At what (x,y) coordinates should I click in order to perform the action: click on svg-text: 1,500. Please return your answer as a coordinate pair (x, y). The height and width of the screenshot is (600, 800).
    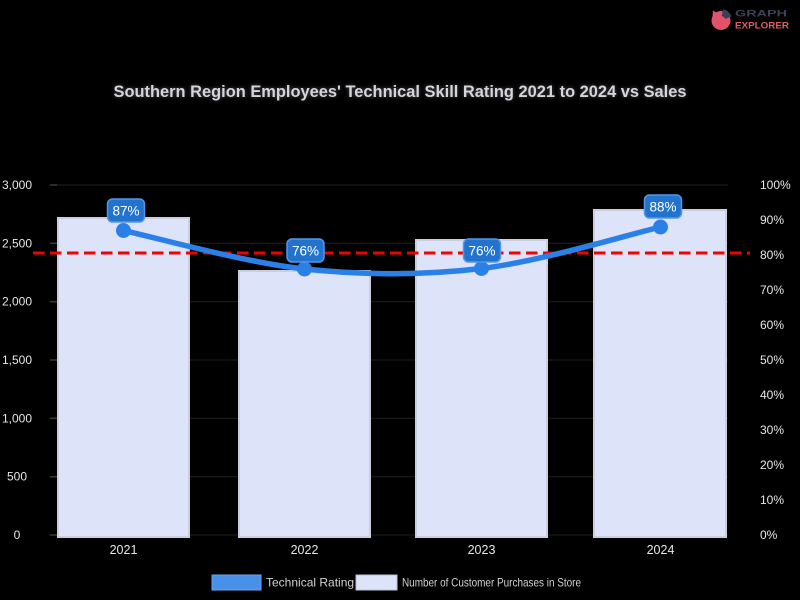
    Looking at the image, I should click on (17, 360).